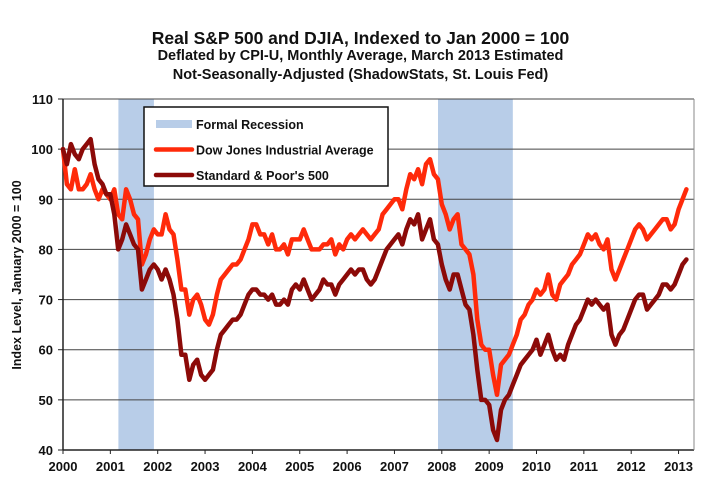 Image resolution: width=721 pixels, height=500 pixels. What do you see at coordinates (678, 466) in the screenshot?
I see `x-tick-label: 2013` at bounding box center [678, 466].